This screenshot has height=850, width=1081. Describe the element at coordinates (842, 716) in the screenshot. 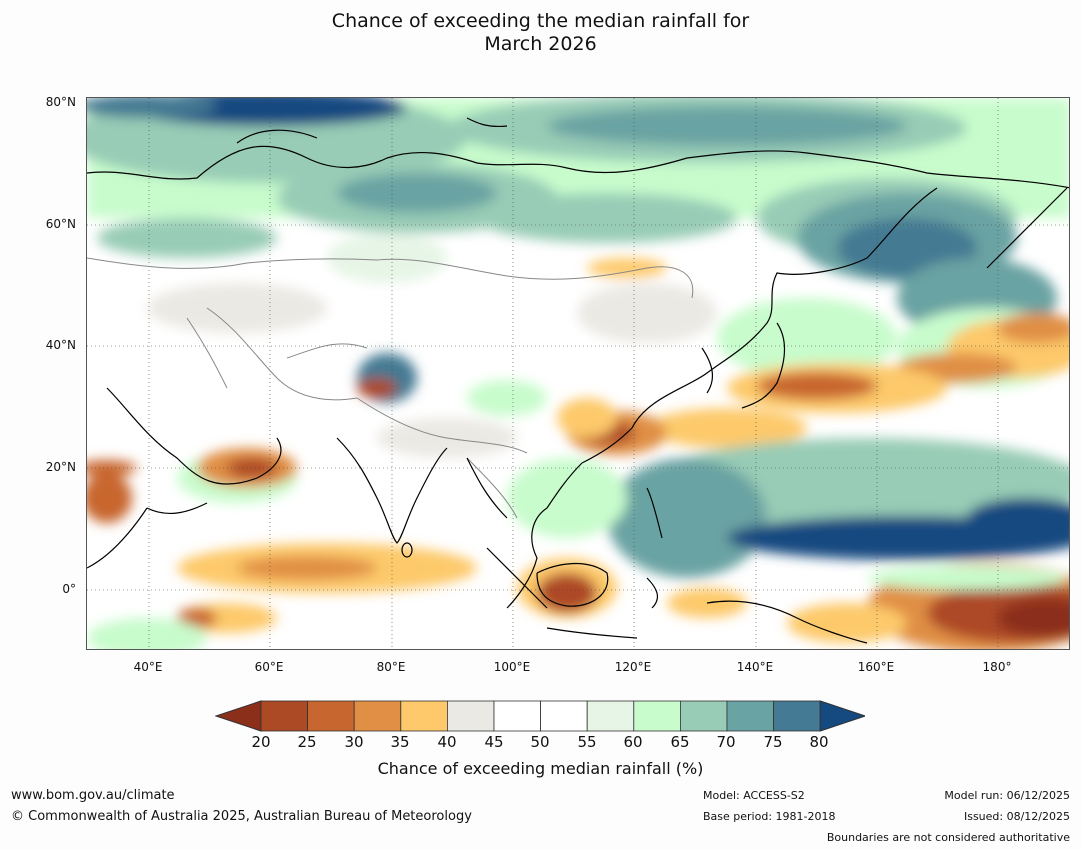

I see `colorbar-extend-high` at that location.